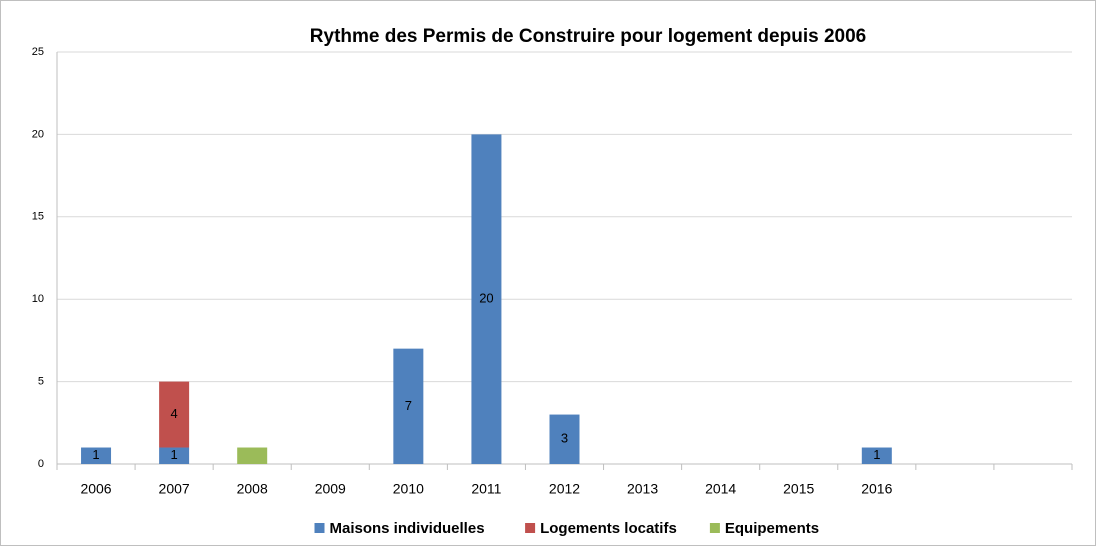  What do you see at coordinates (38, 134) in the screenshot?
I see `y-tick-label: 20` at bounding box center [38, 134].